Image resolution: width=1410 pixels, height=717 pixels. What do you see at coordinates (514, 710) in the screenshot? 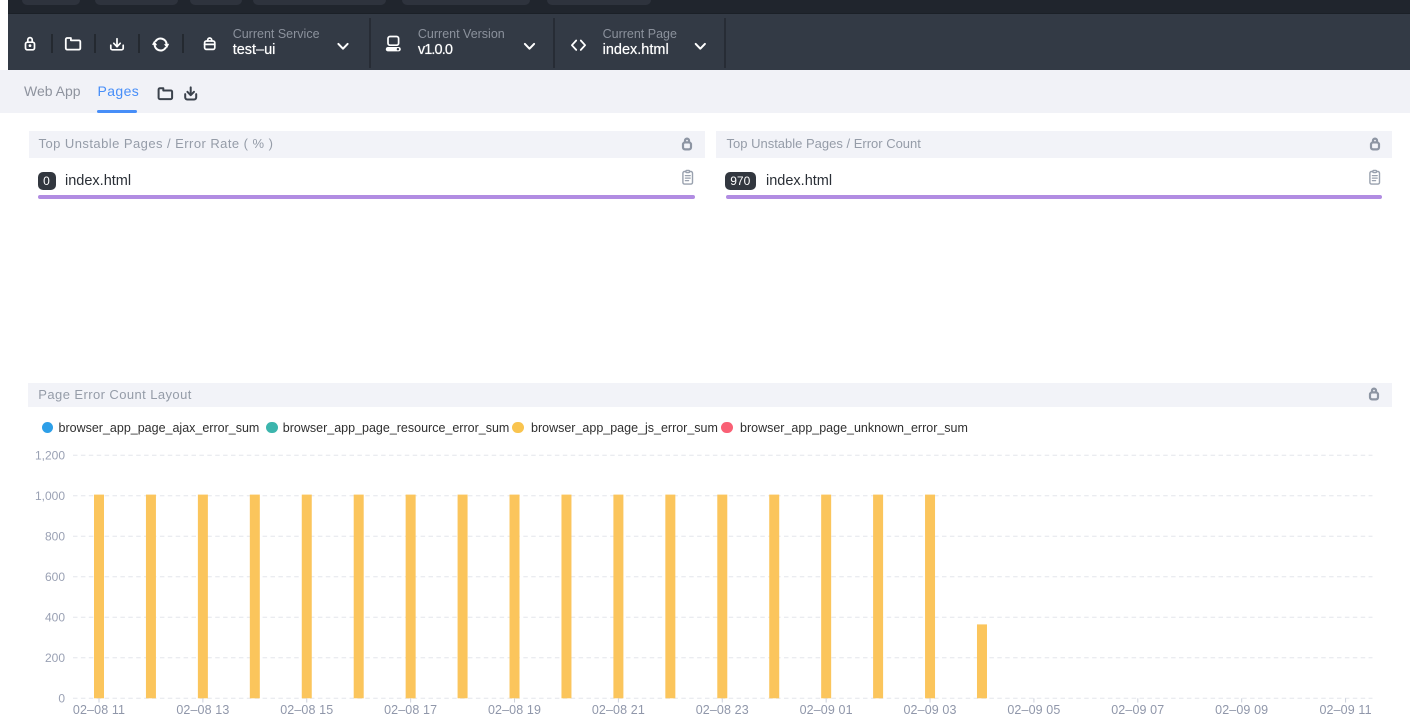
I see `svg-text: 02–08 19` at bounding box center [514, 710].